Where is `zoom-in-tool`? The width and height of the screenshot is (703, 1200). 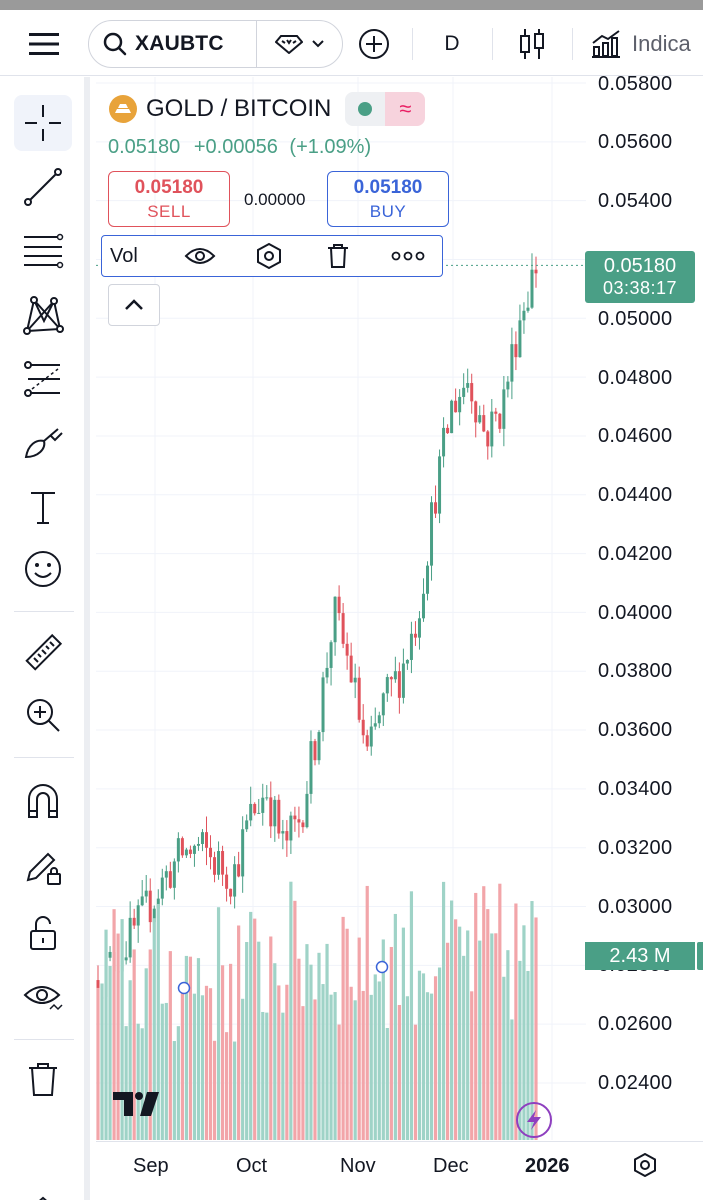
zoom-in-tool is located at coordinates (43, 715).